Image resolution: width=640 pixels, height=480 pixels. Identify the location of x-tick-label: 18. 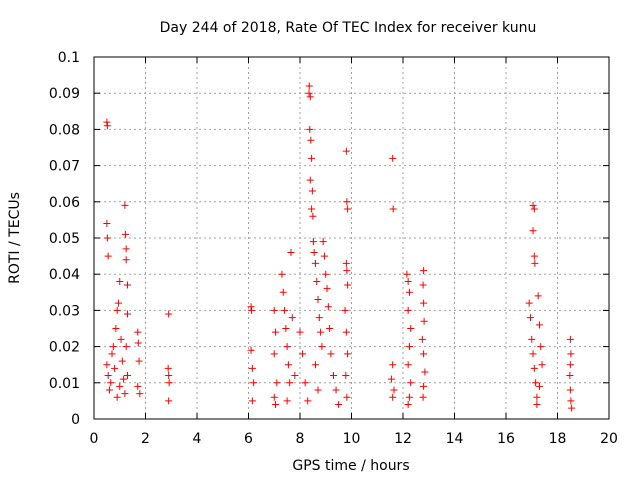
(558, 439).